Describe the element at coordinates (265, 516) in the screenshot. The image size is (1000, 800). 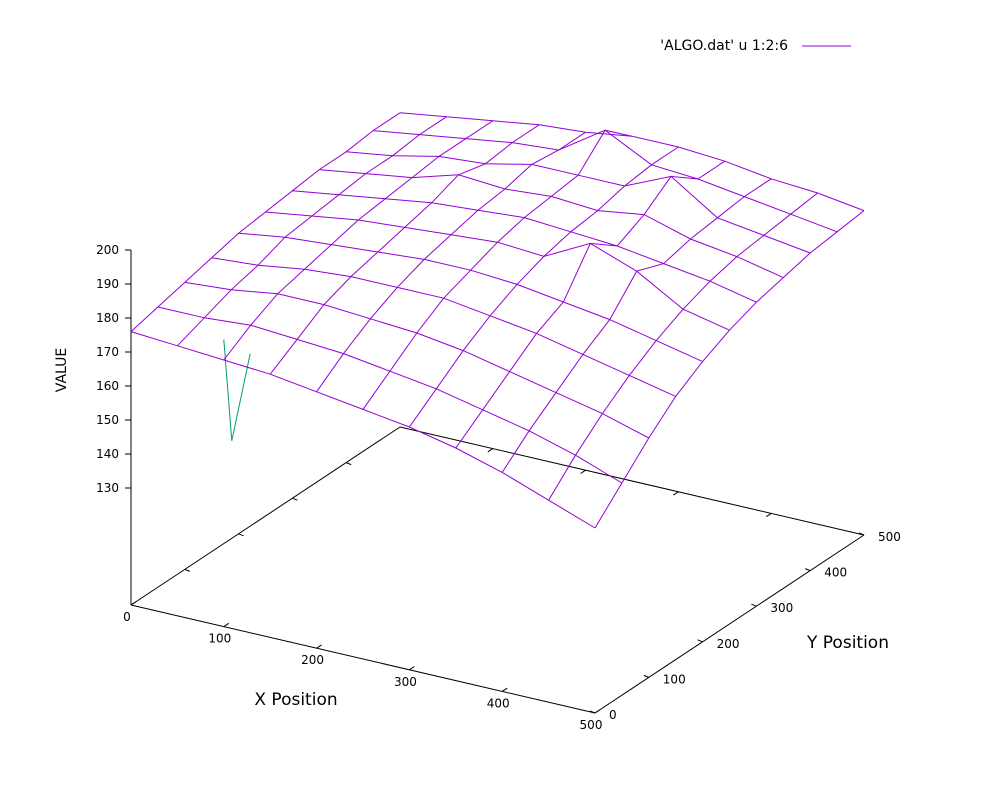
I see `back-y-axis-line` at that location.